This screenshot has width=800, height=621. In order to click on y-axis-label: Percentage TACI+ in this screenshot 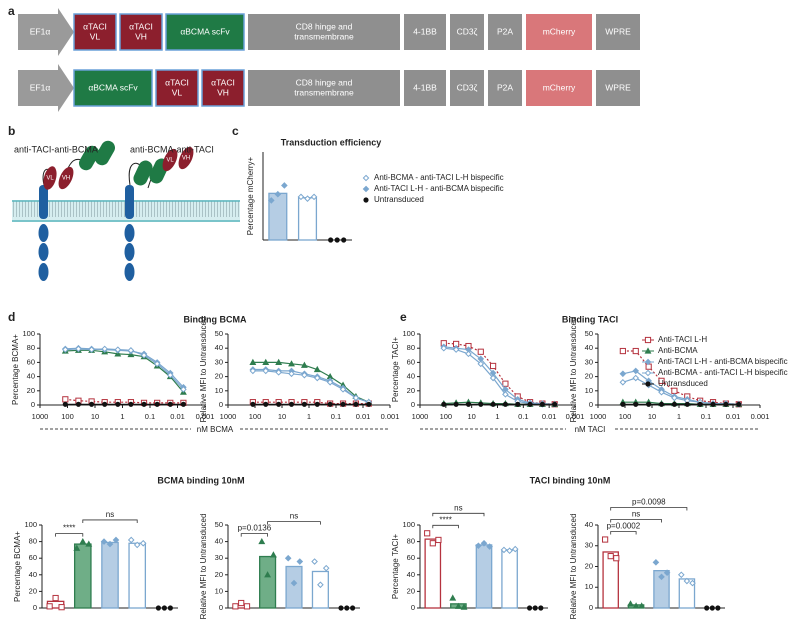, I will do `click(395, 567)`.